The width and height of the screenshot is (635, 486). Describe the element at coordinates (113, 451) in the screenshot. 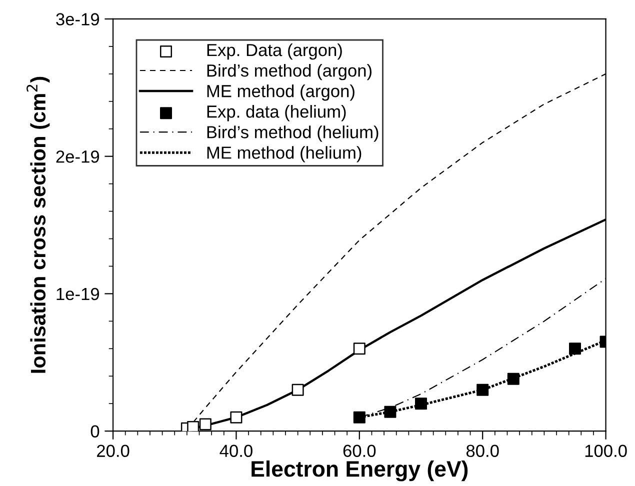

I see `x-tick-label: 20.0` at that location.